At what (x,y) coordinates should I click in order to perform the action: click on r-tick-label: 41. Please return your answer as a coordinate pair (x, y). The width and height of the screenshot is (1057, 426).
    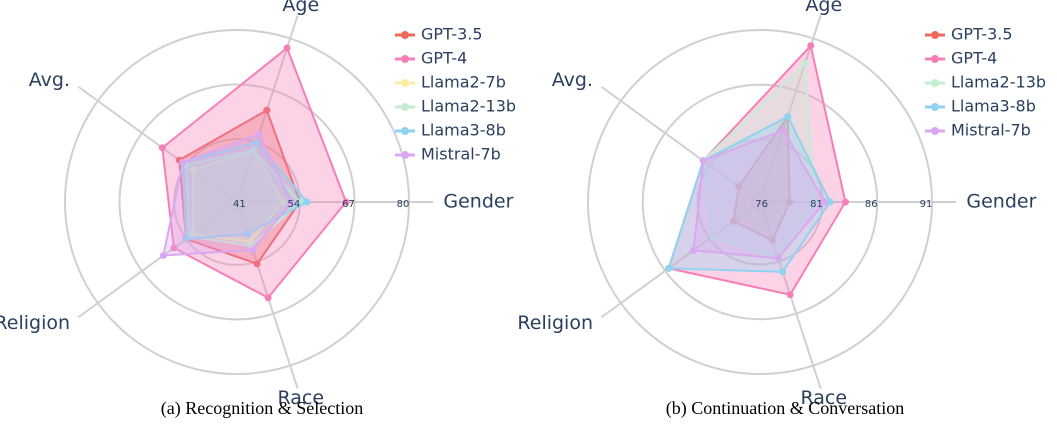
    Looking at the image, I should click on (239, 204).